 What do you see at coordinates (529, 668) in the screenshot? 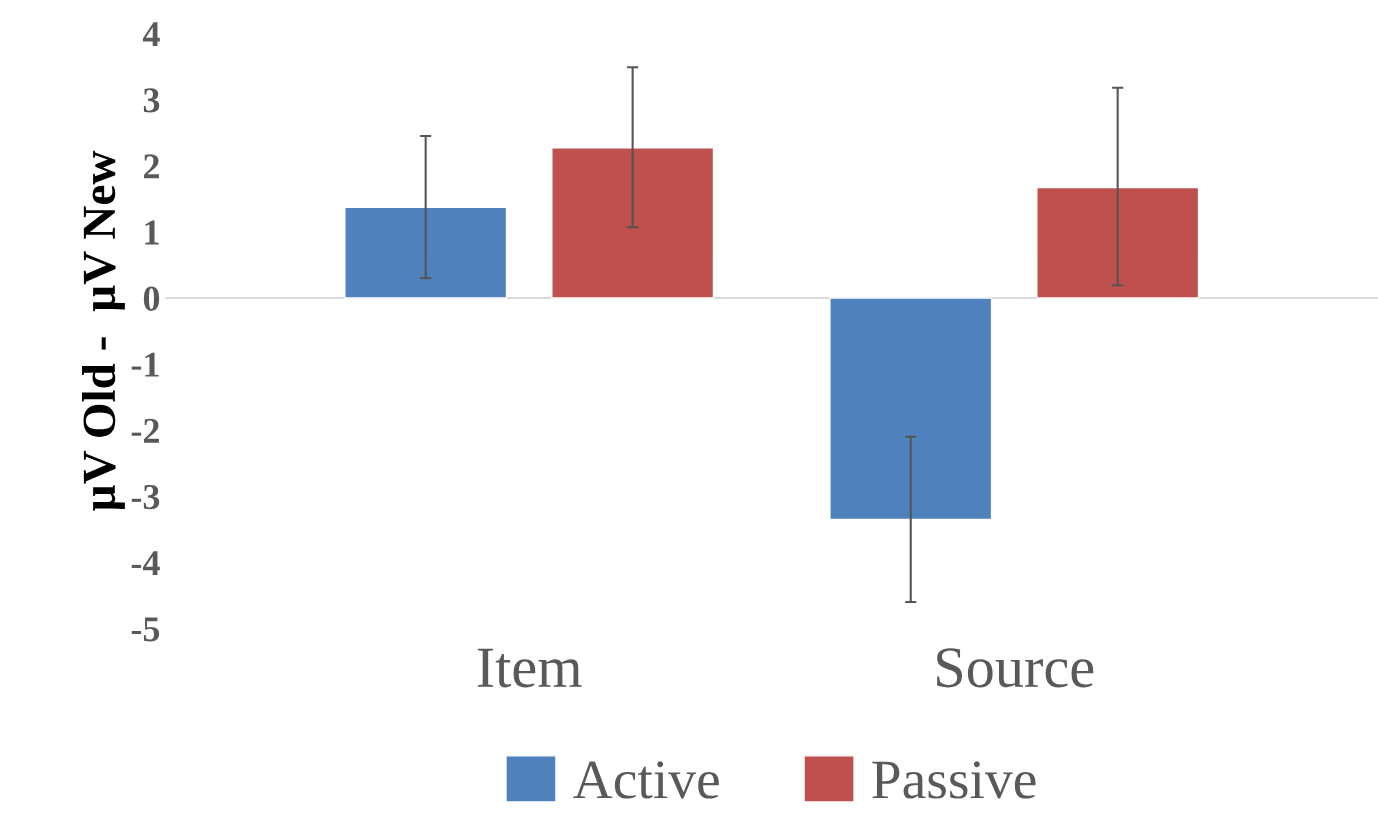
I see `x-tick-label: Item` at bounding box center [529, 668].